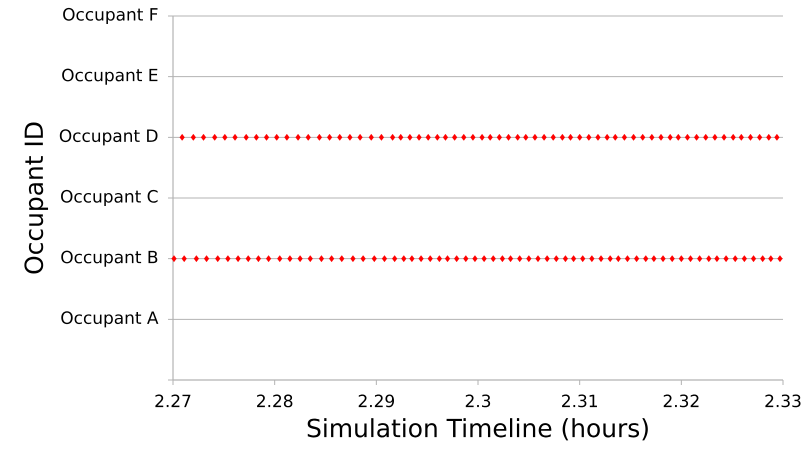  What do you see at coordinates (376, 401) in the screenshot?
I see `x-tick-label: 2.29` at bounding box center [376, 401].